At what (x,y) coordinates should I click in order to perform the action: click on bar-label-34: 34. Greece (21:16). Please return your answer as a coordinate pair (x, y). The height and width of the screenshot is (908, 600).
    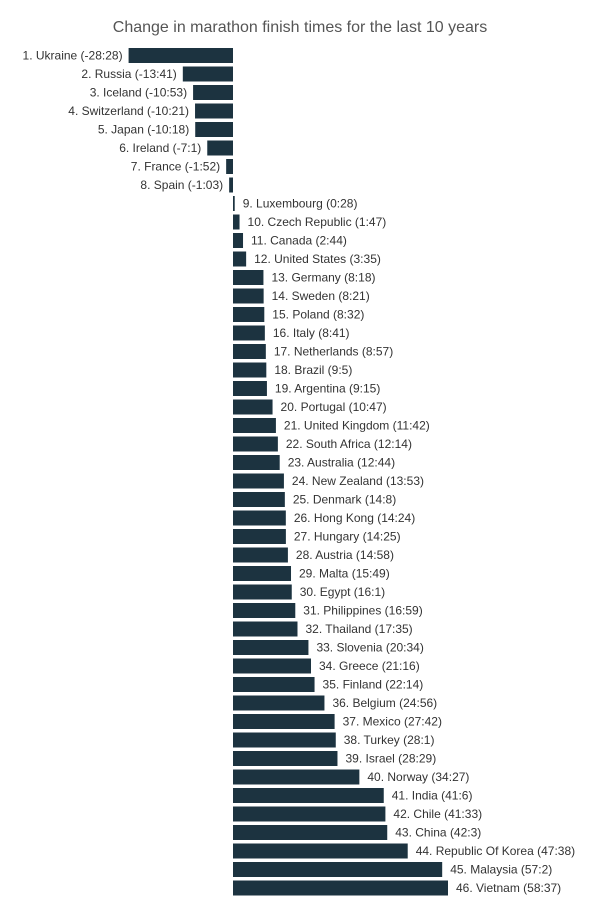
    Looking at the image, I should click on (369, 666).